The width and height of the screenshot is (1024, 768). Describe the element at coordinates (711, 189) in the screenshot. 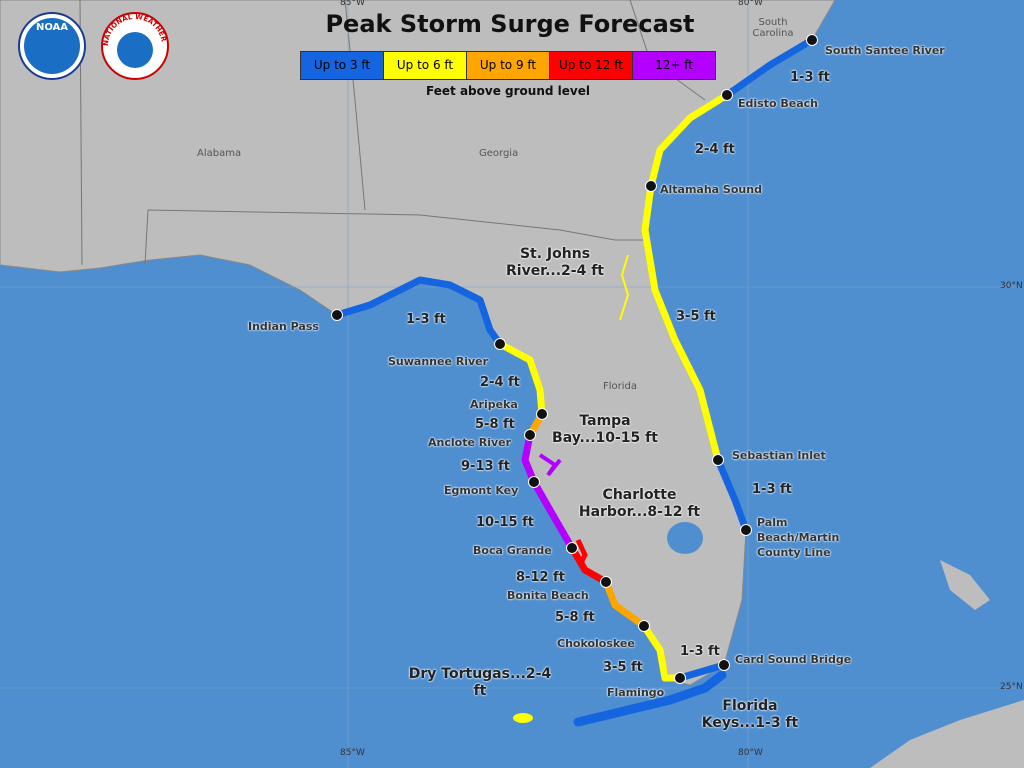

I see `location-label: Altamaha Sound` at that location.